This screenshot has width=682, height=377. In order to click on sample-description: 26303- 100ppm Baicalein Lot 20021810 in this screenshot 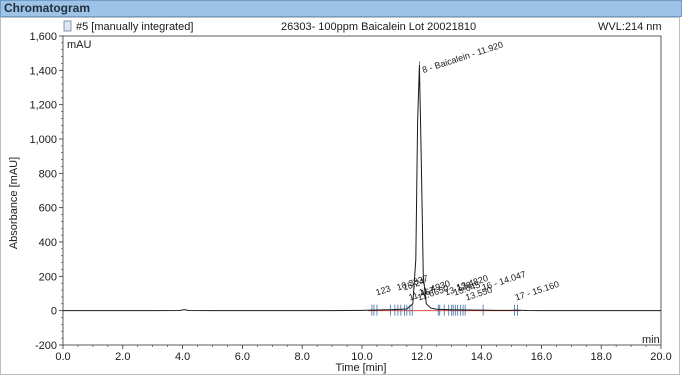, I will do `click(378, 27)`.